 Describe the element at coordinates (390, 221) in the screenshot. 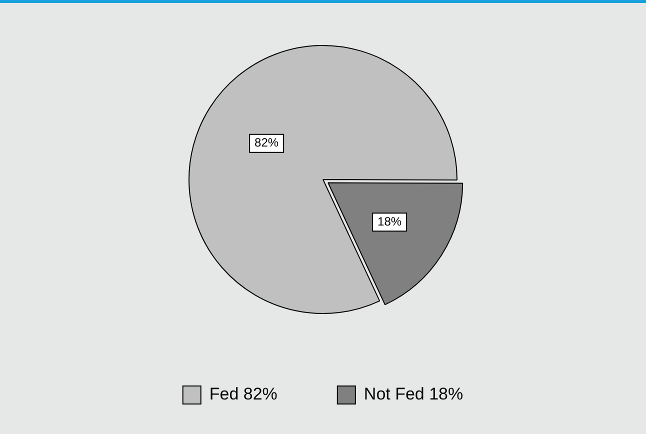

I see `data-label: 18%` at that location.